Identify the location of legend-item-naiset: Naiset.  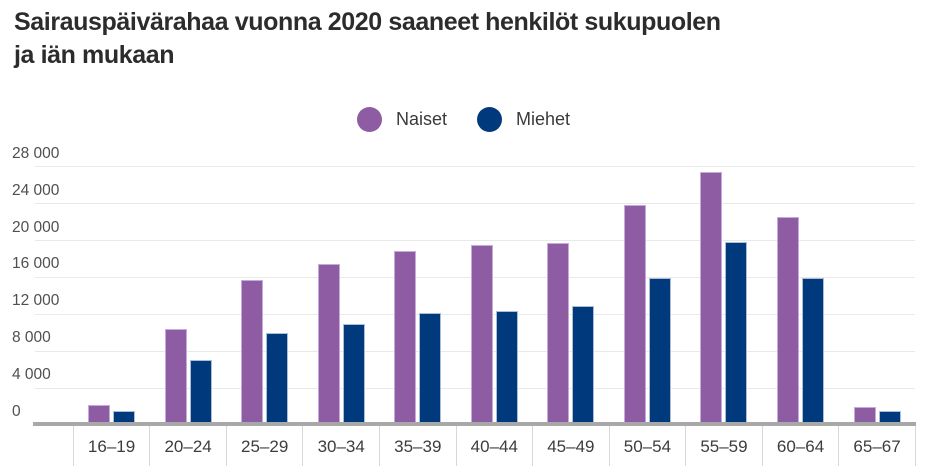
(401, 119).